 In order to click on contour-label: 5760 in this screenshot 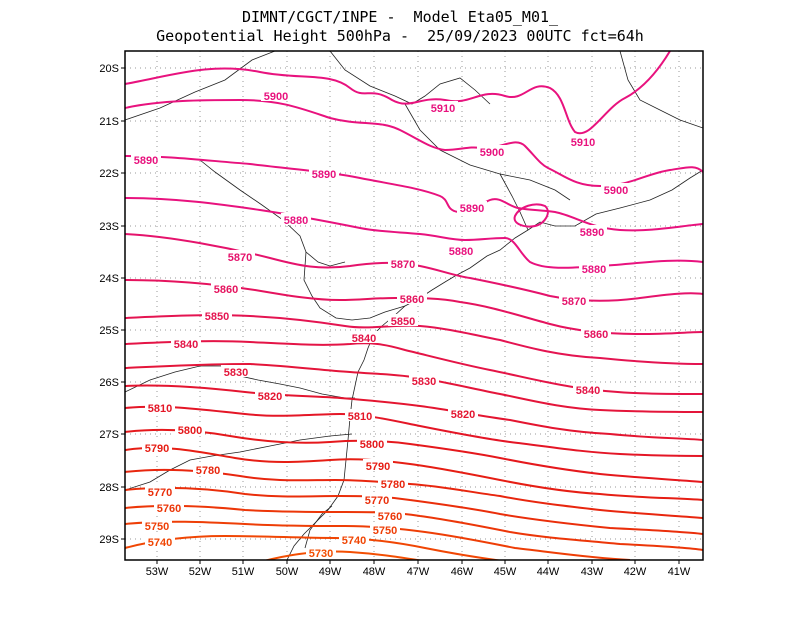, I will do `click(169, 509)`.